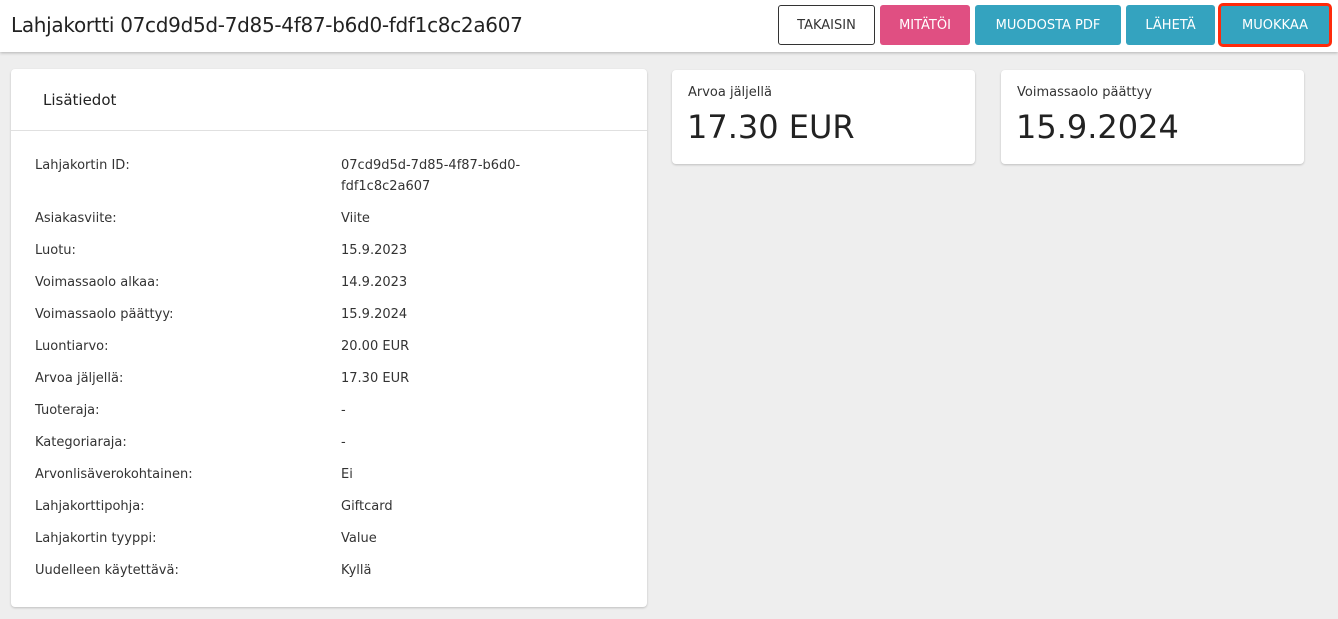 This screenshot has width=1338, height=619. I want to click on detail-row: Uudelleen käytettävä: Kyllä, so click(330, 570).